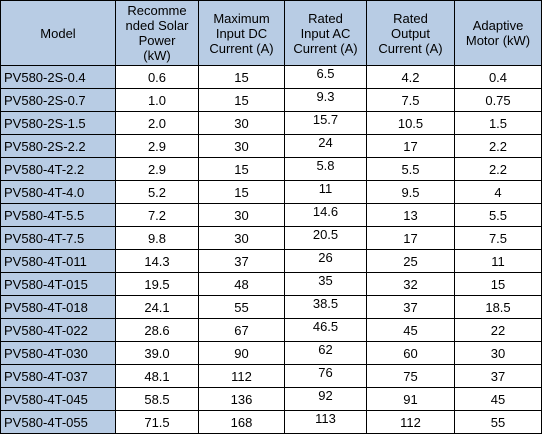 The width and height of the screenshot is (543, 440). I want to click on cell-ac-current: 24, so click(325, 146).